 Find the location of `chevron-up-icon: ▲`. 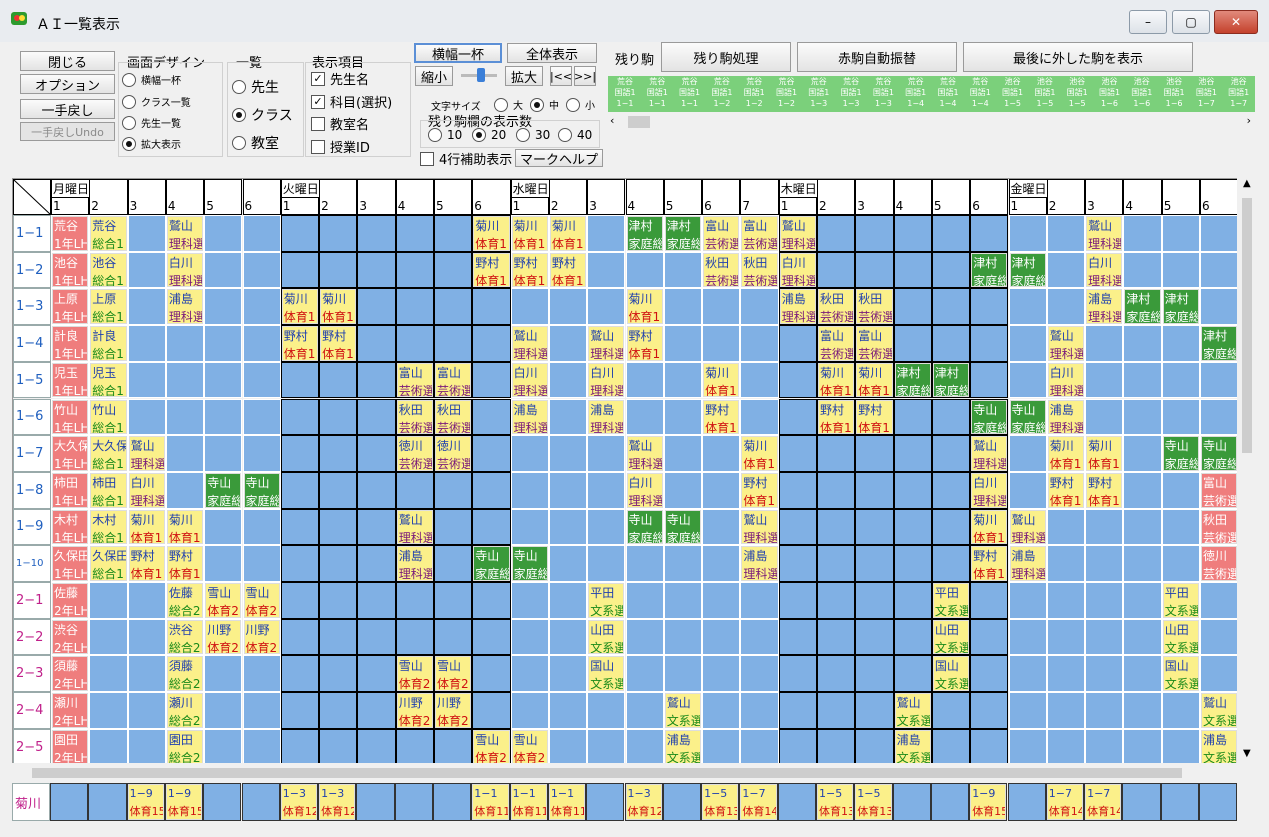

chevron-up-icon: ▲ is located at coordinates (1247, 183).